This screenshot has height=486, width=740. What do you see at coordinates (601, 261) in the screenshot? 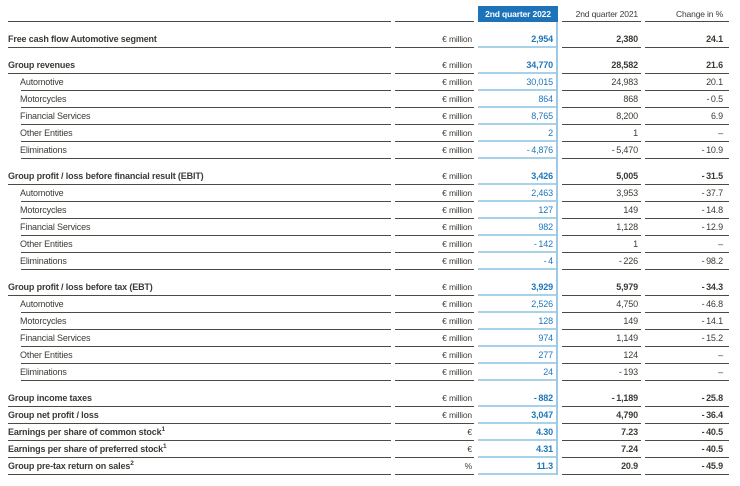
I see `value-q2-2021: - 226` at bounding box center [601, 261].